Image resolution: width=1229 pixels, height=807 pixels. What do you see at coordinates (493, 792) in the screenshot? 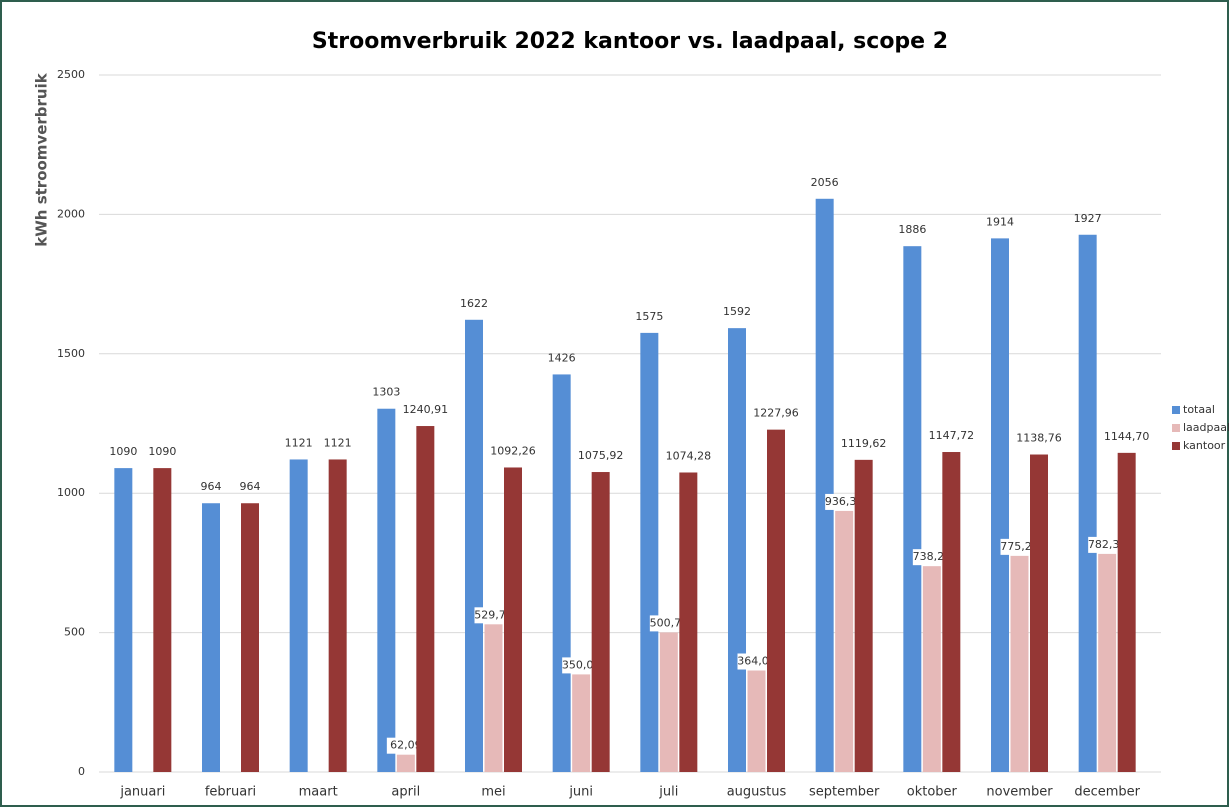
I see `x-tick-label: mei` at bounding box center [493, 792].